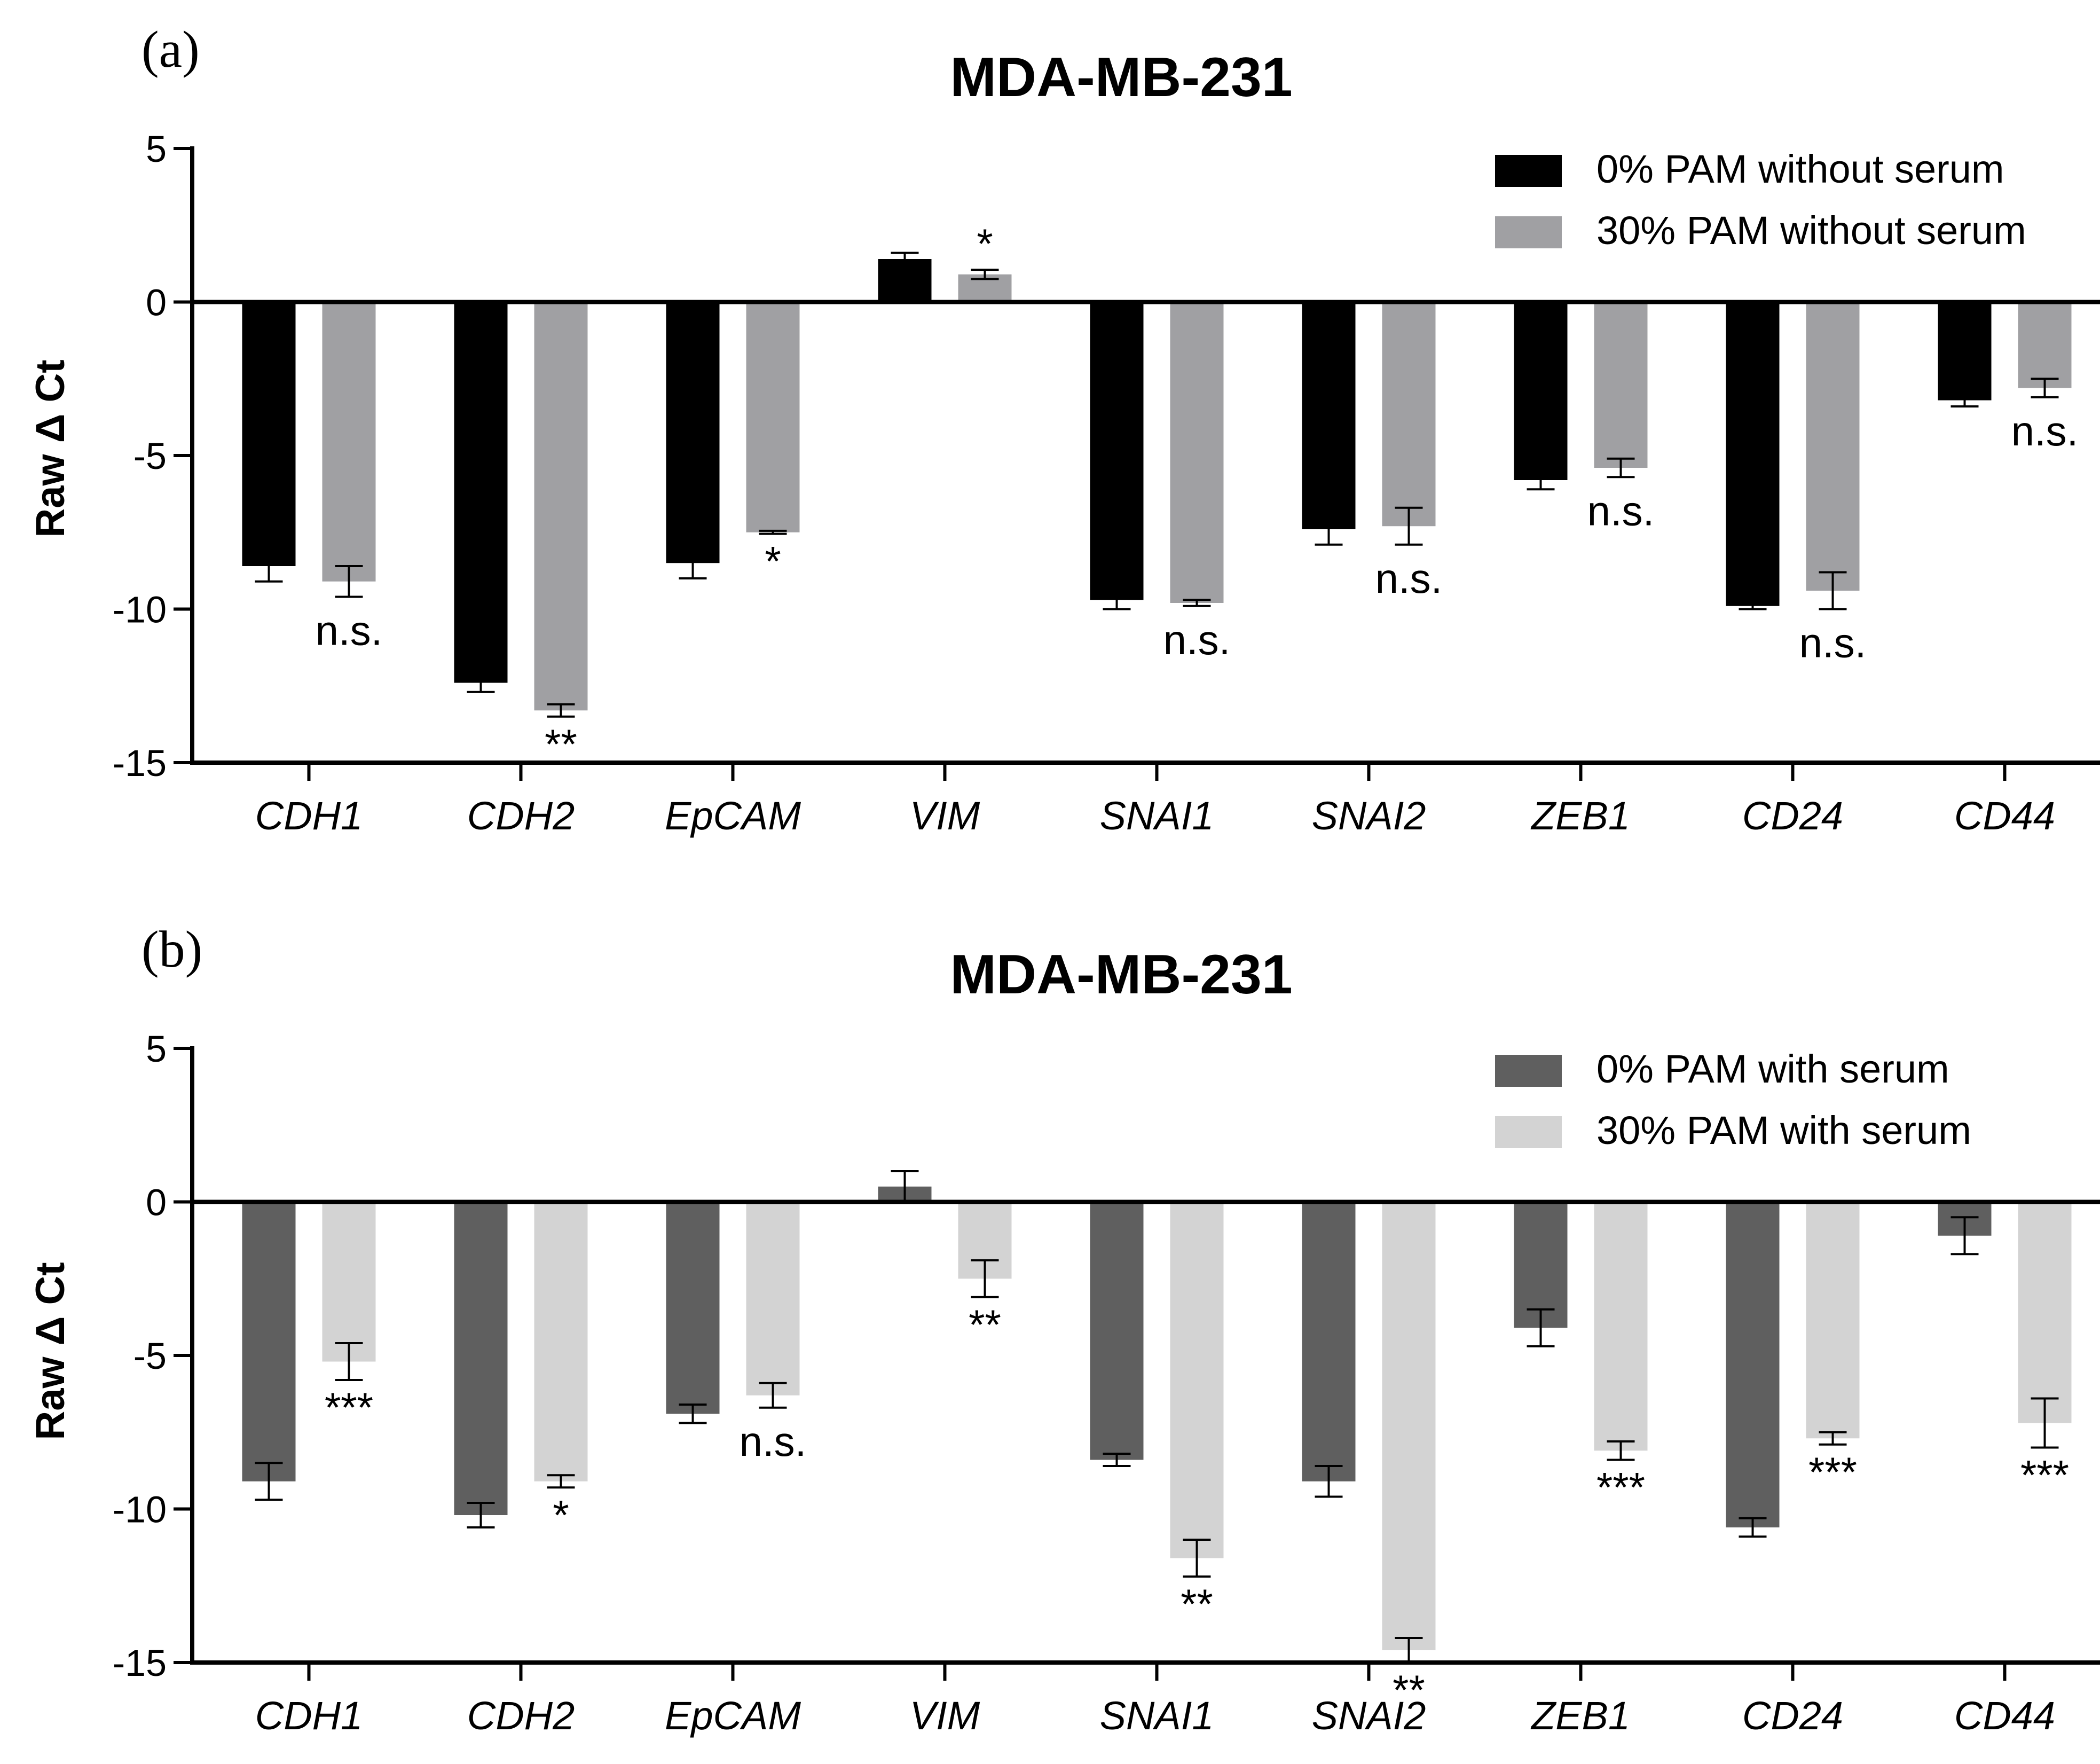 The image size is (2100, 1764). I want to click on panel-b-x-tick-label-zeb1: ZEB1, so click(1580, 1716).